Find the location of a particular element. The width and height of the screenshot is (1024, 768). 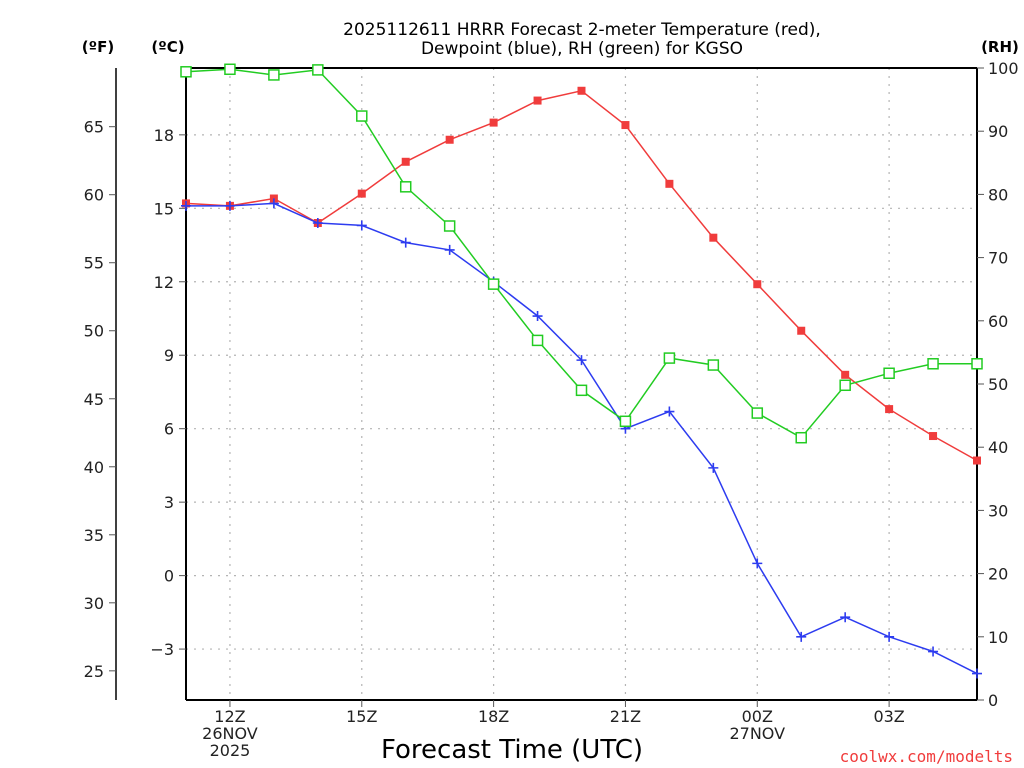

title-line-2: Dewpoint (blue), RH (green) for KGSO is located at coordinates (582, 49).